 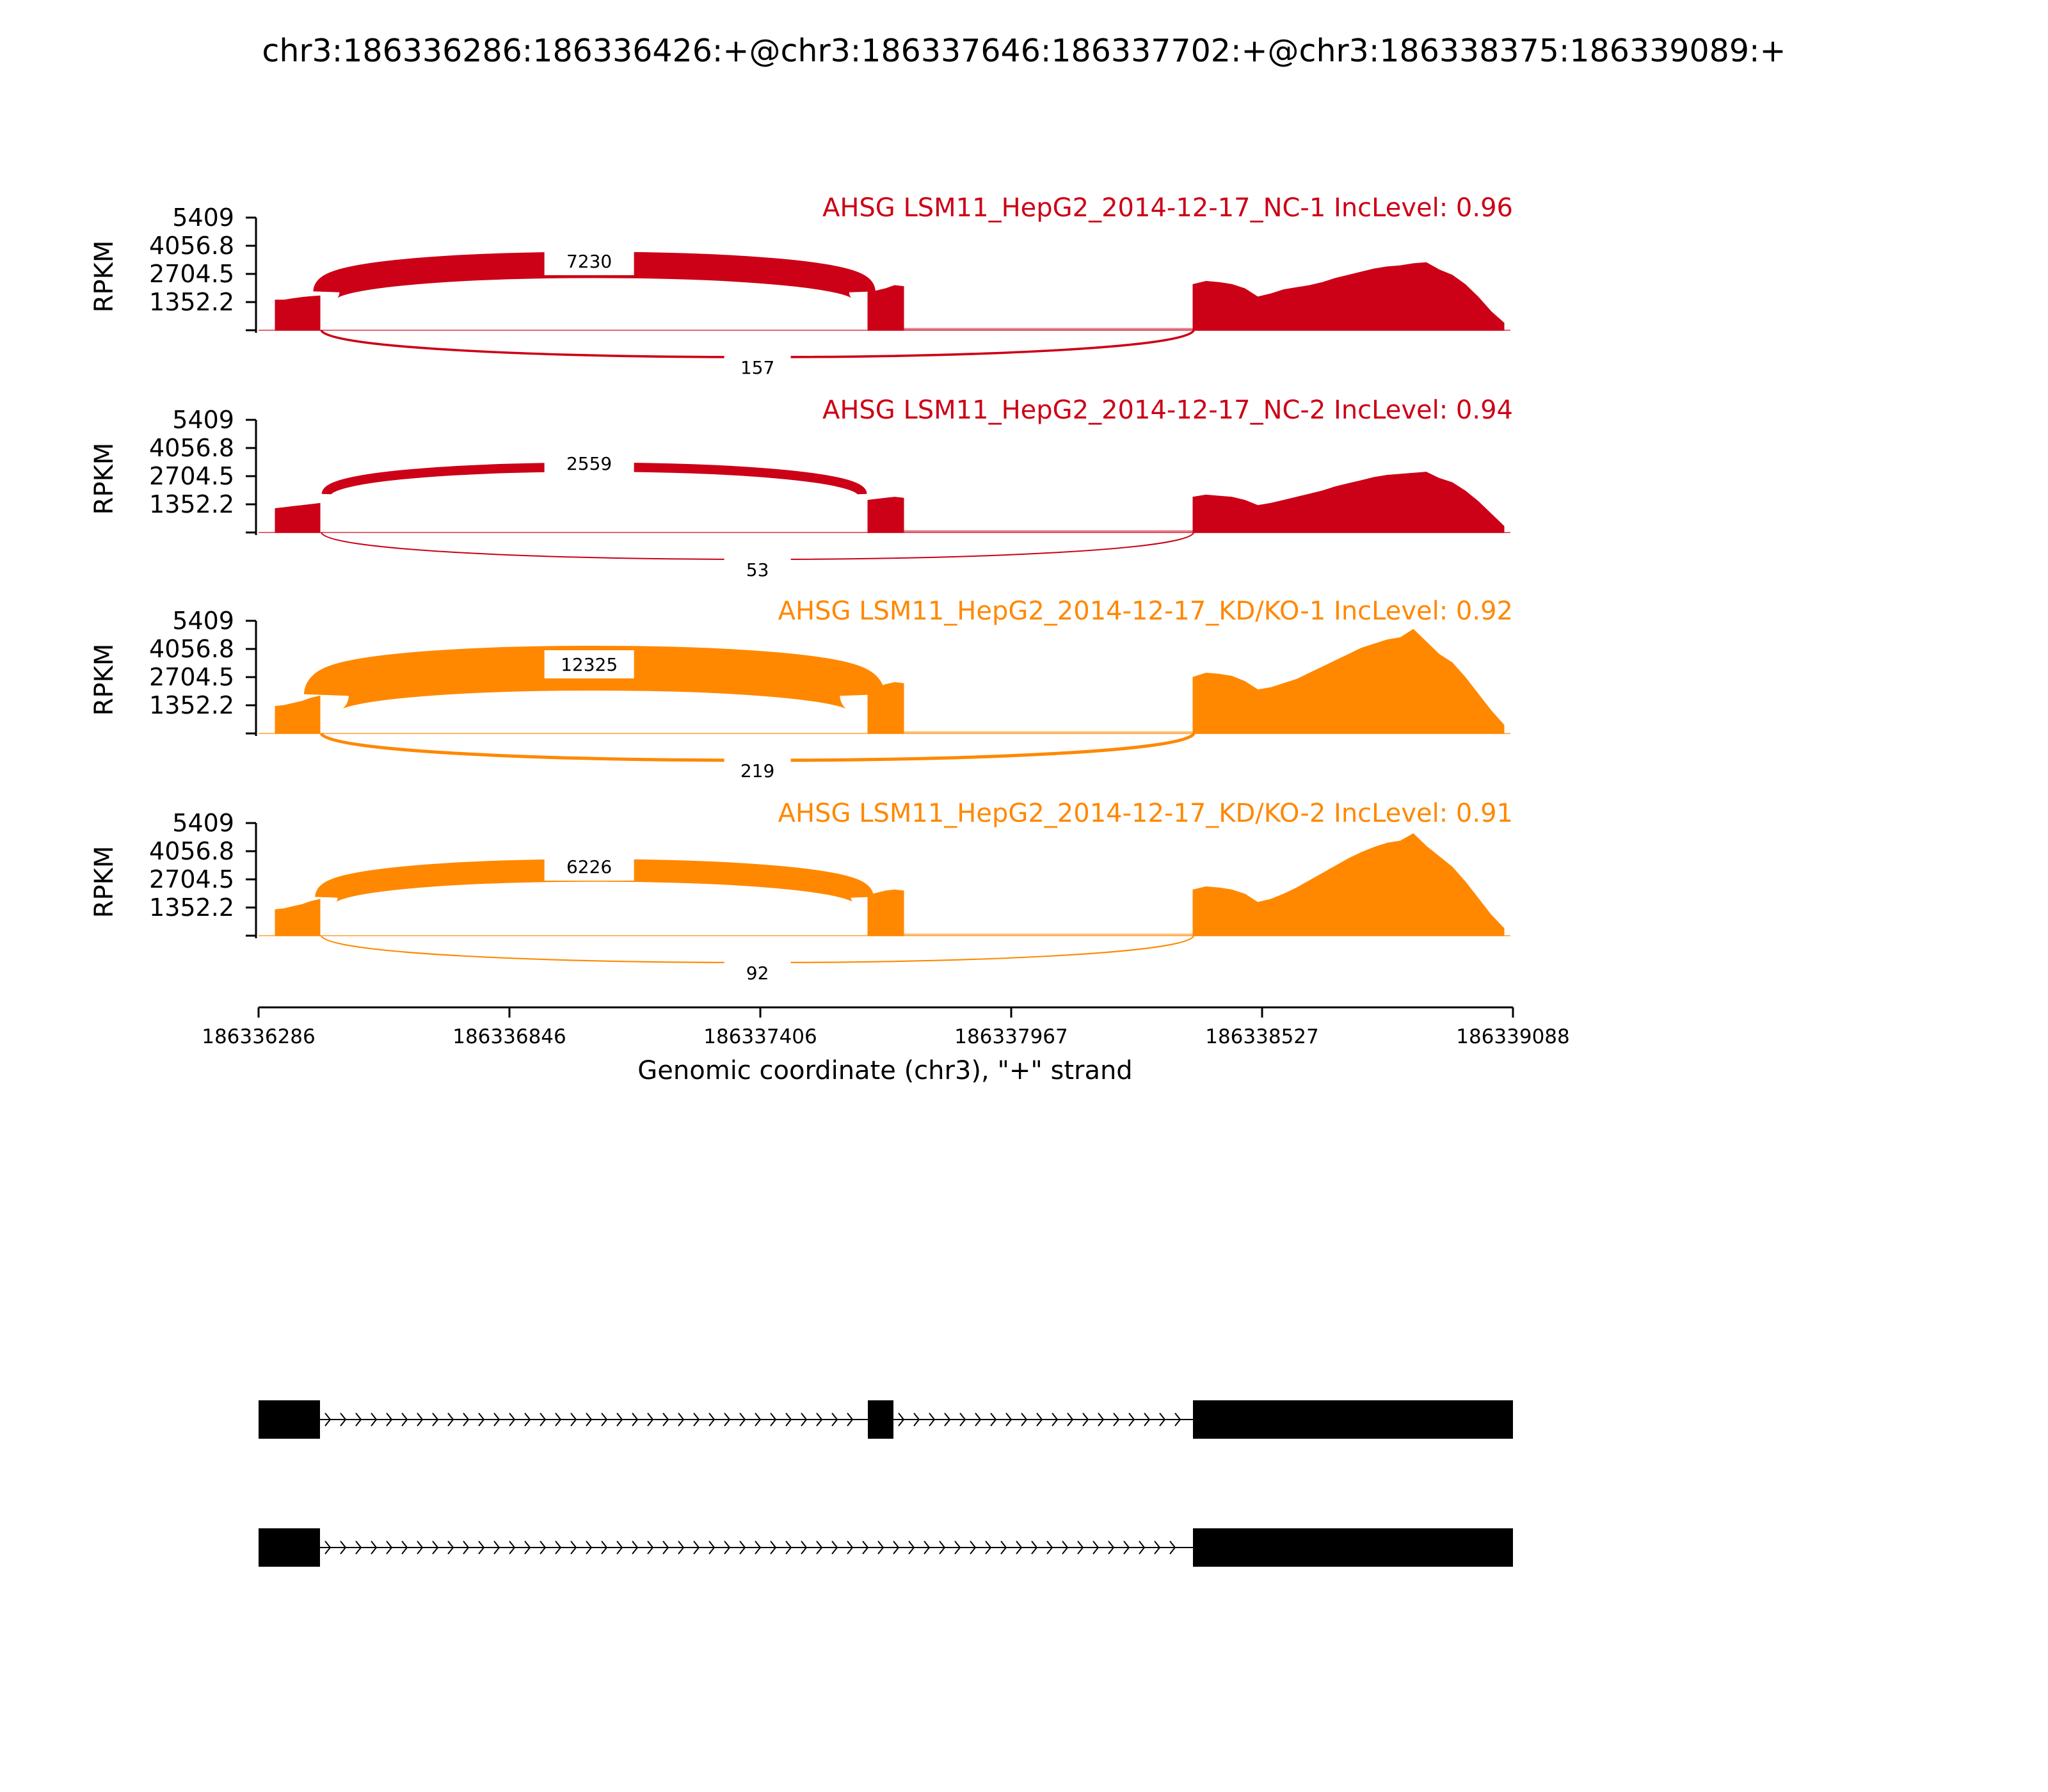 I want to click on junction-count-label: 53, so click(x=757, y=569).